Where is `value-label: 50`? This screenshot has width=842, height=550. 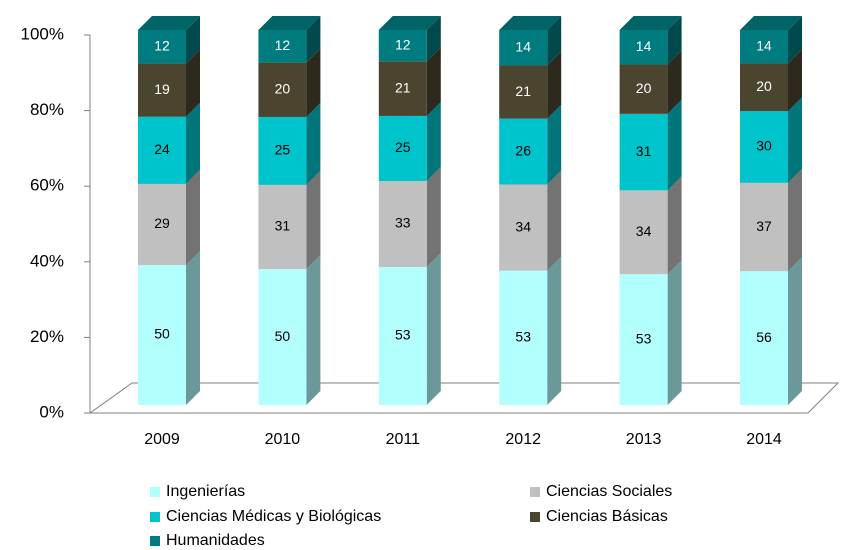 value-label: 50 is located at coordinates (283, 336).